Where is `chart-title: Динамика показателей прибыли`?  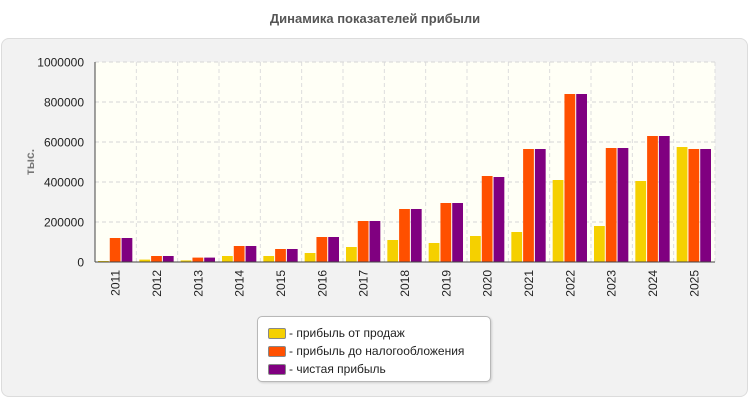
chart-title: Динамика показателей прибыли is located at coordinates (375, 18).